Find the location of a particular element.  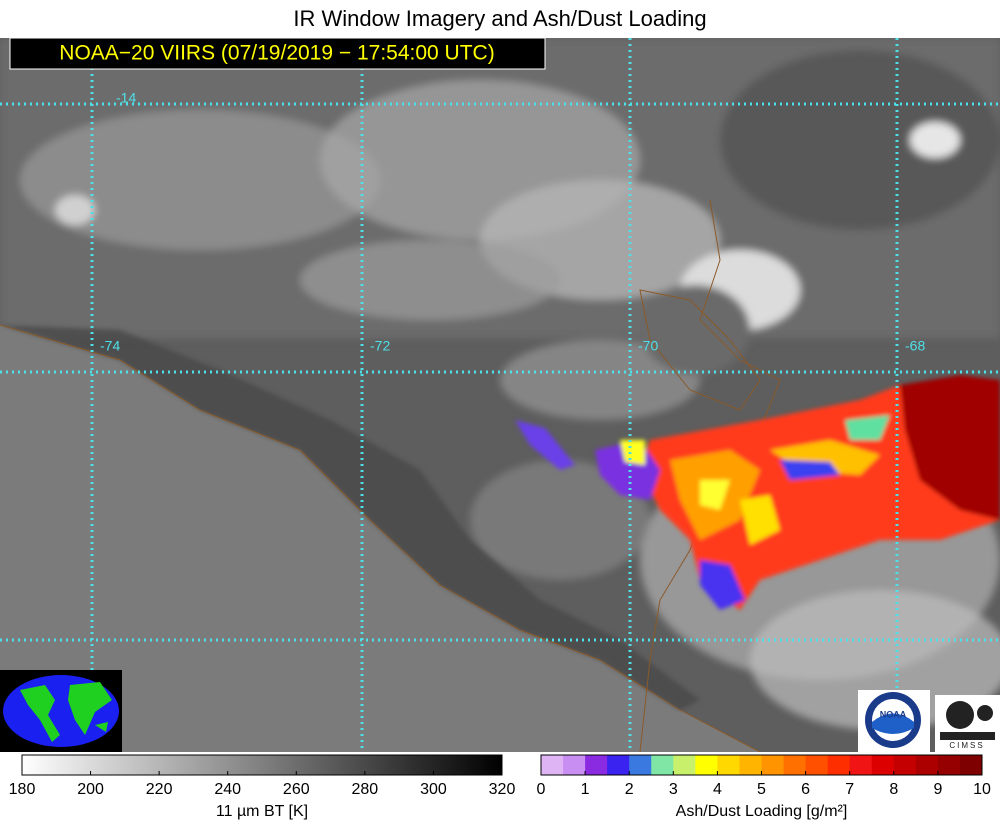

colorbar-label: 11 µm BT [K] is located at coordinates (262, 811).